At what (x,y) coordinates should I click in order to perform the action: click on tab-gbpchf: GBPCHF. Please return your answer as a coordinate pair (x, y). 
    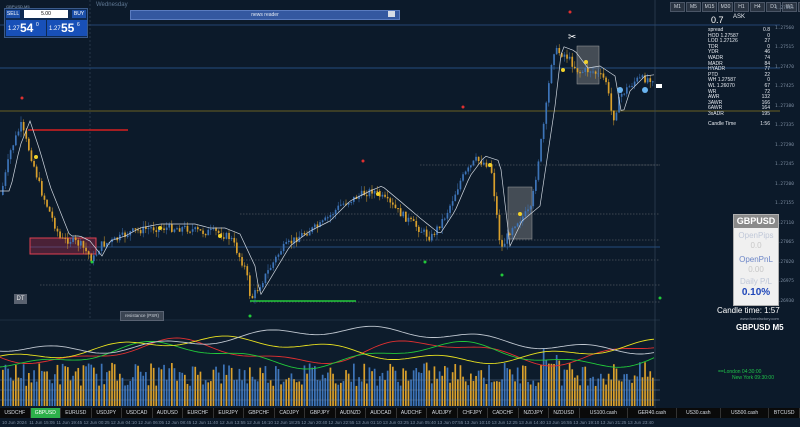
    Looking at the image, I should click on (259, 413).